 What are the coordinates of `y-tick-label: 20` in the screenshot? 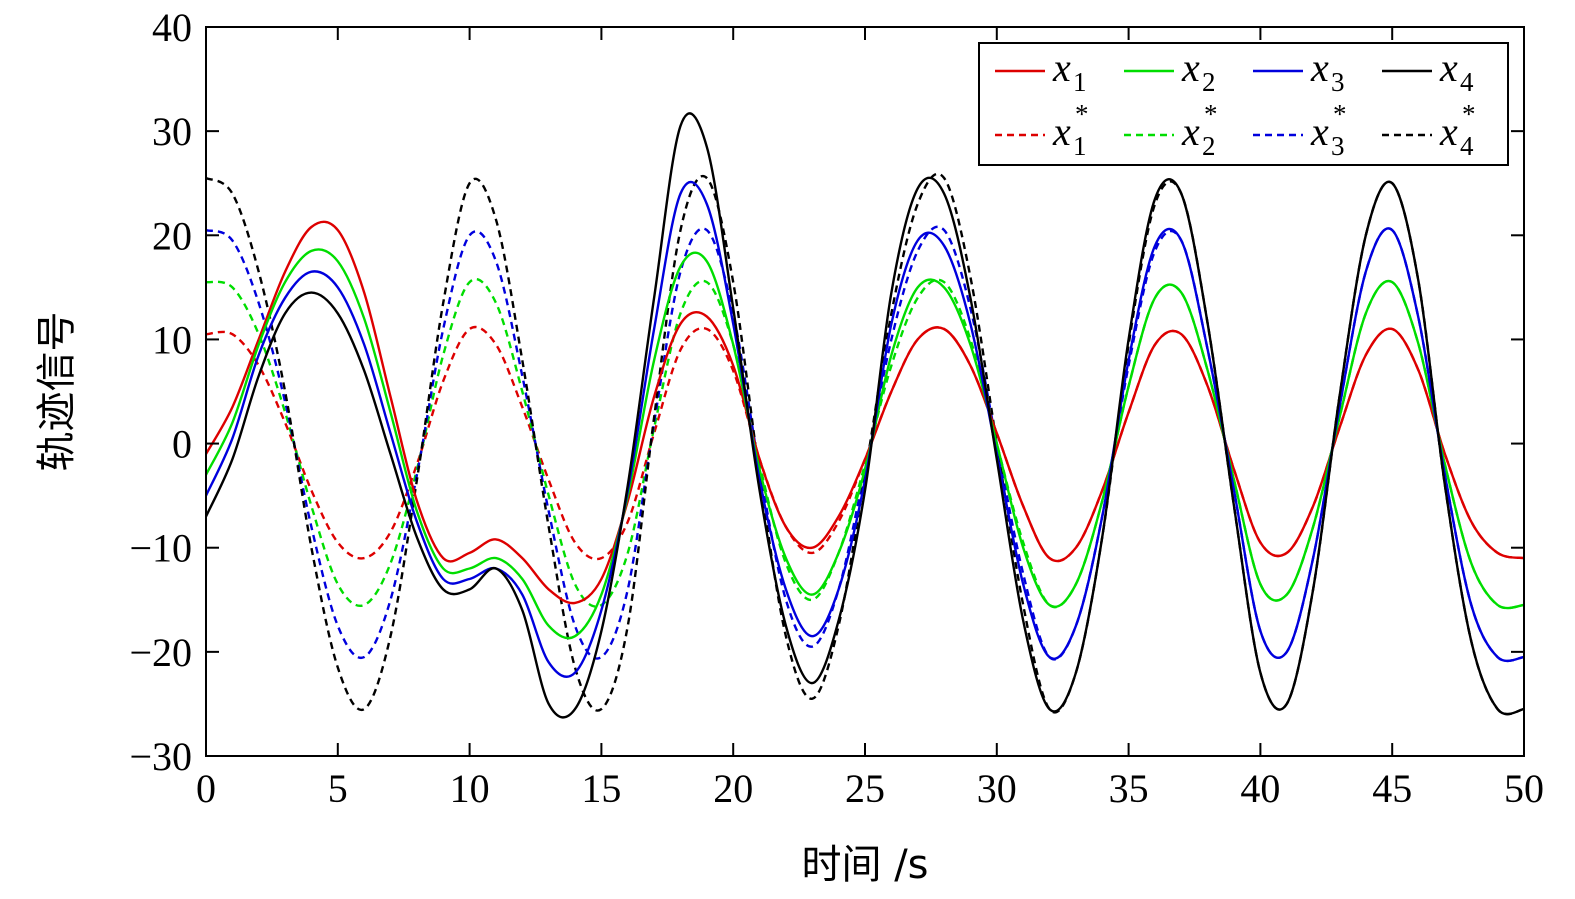 It's located at (172, 235).